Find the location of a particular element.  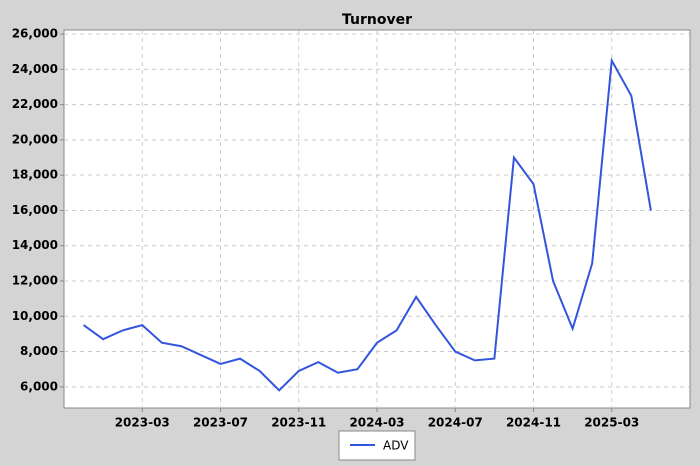

y-tick-label: 24,000 is located at coordinates (35, 69).